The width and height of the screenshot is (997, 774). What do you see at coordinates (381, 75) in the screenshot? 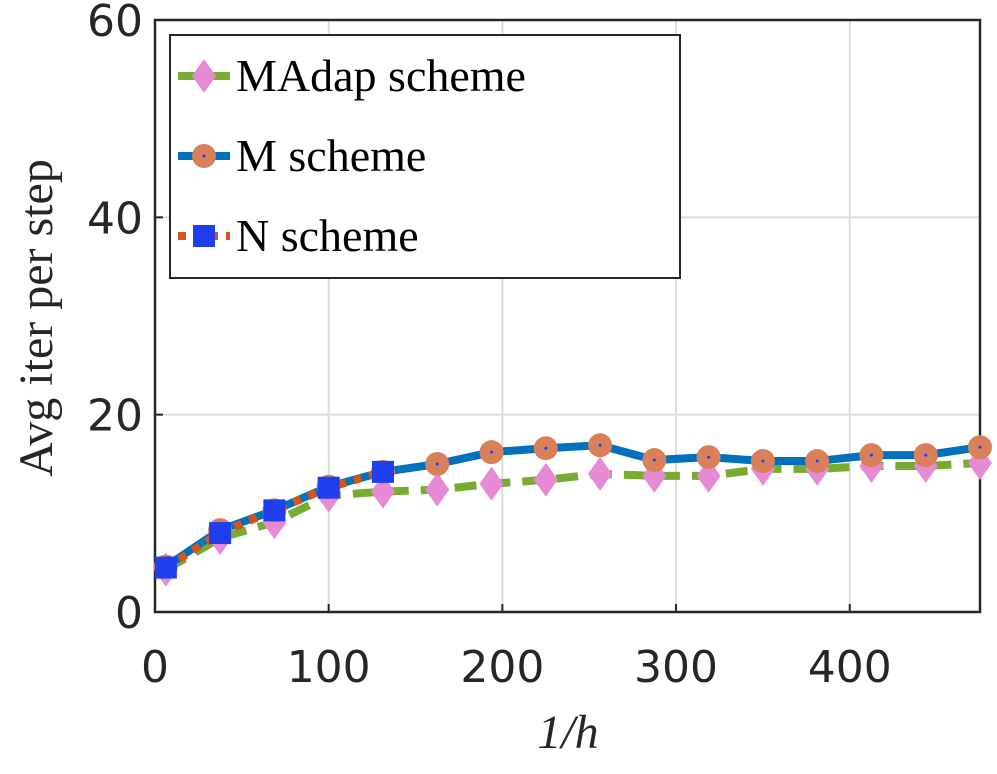
I see `legend-label: MAdap scheme` at bounding box center [381, 75].